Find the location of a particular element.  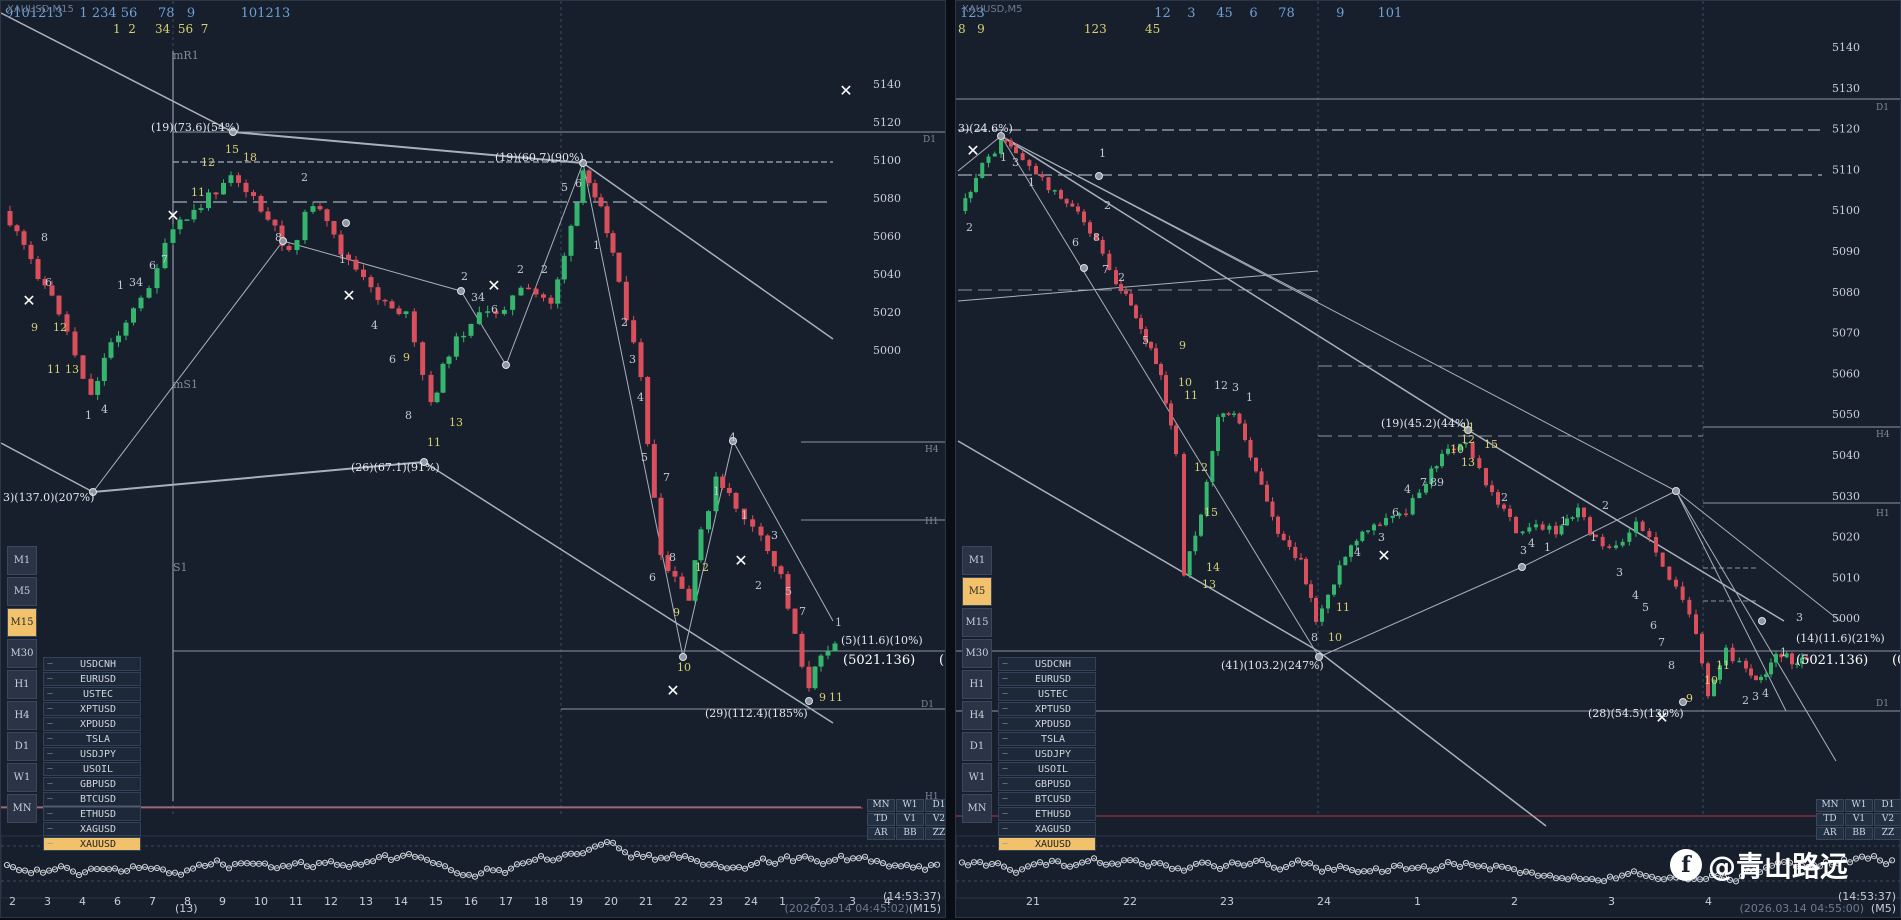

time-tick-label: 2 is located at coordinates (817, 901).